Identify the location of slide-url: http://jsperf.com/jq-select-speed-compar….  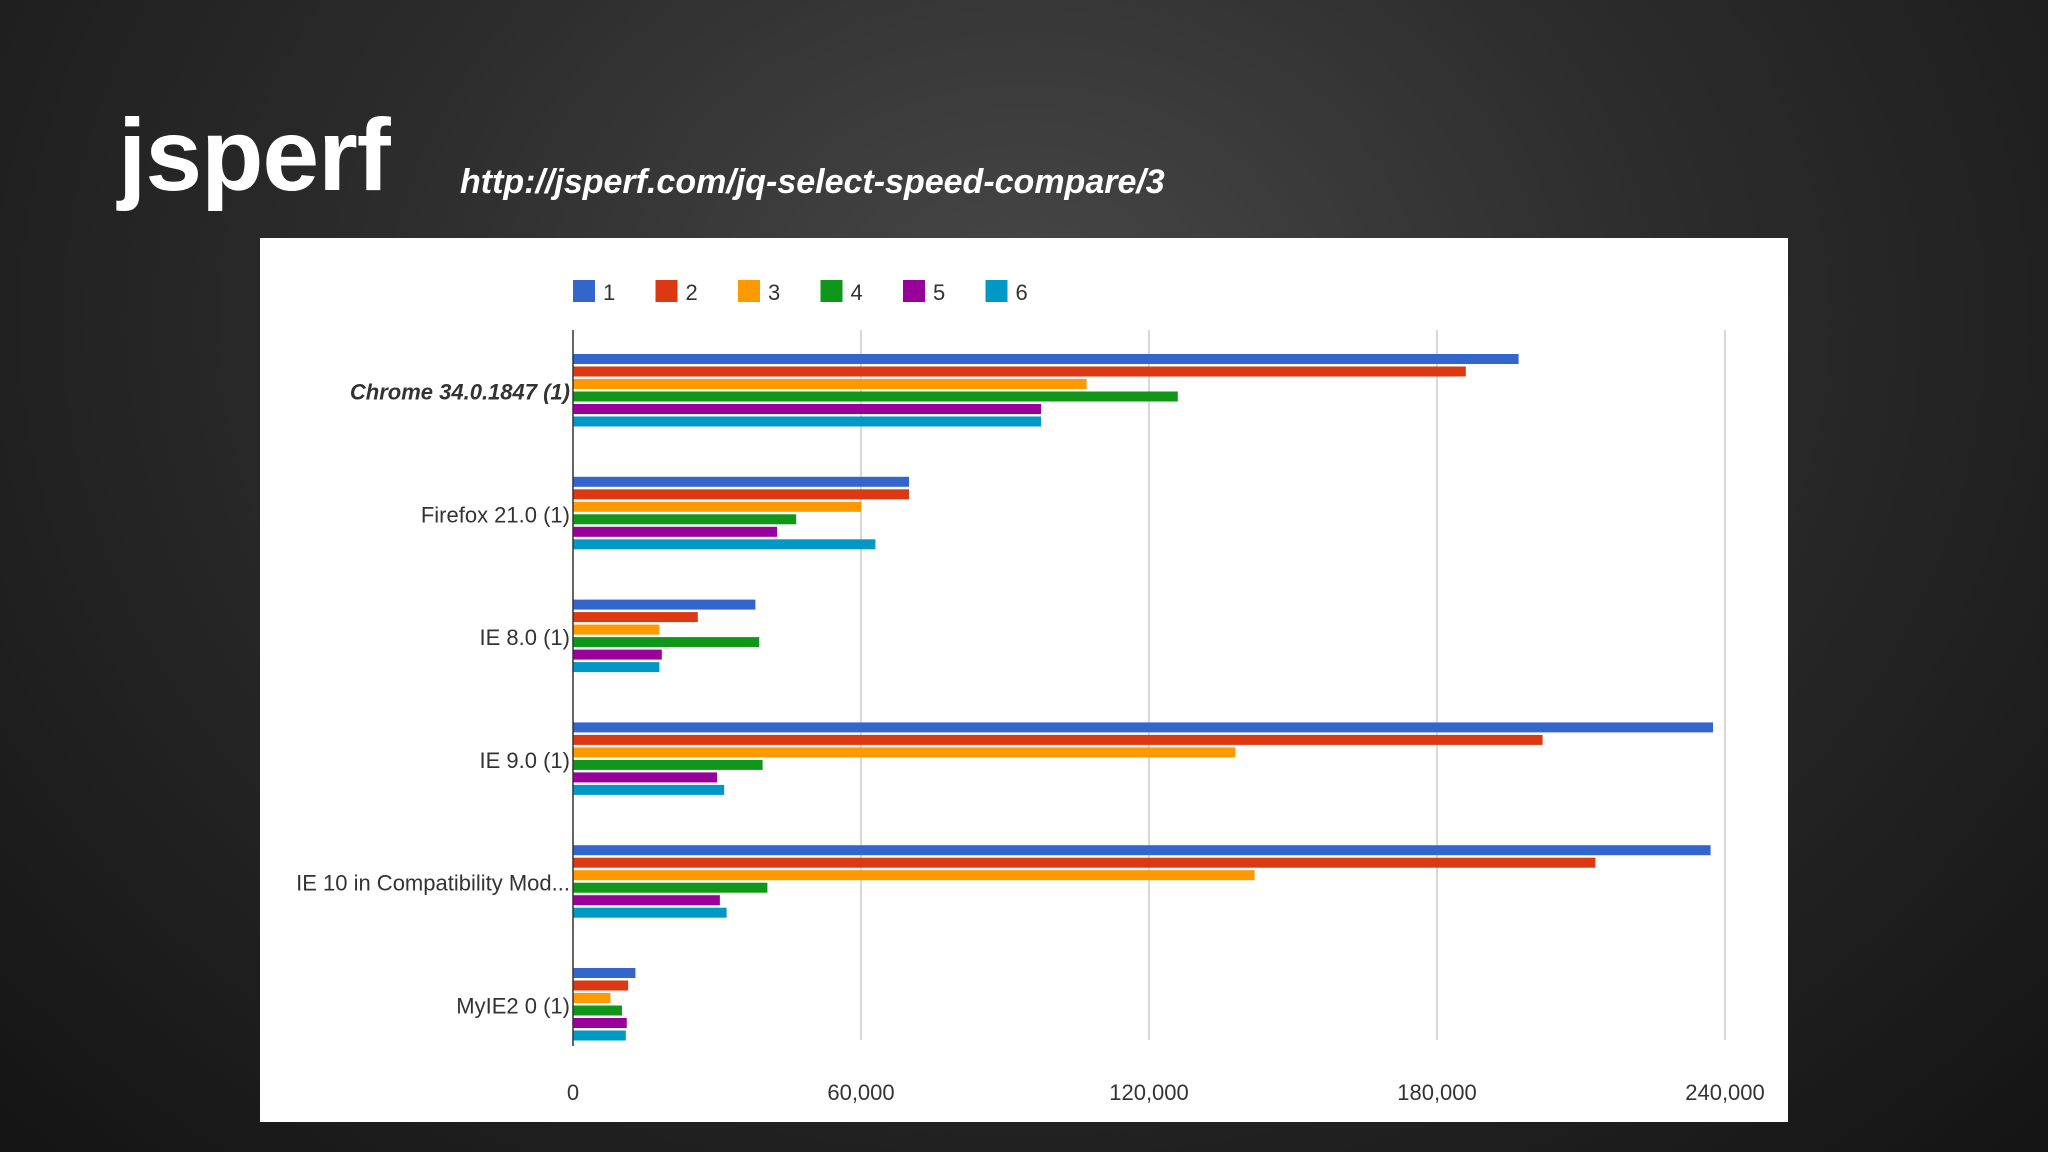
(812, 182).